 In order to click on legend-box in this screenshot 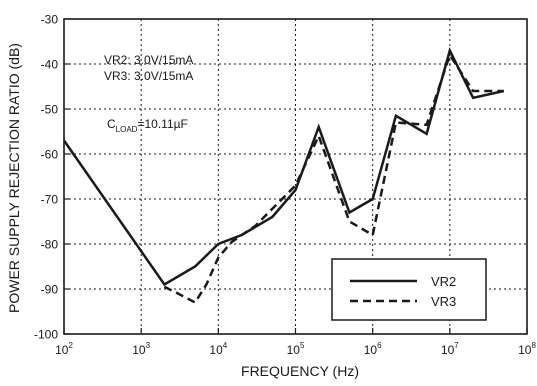, I will do `click(409, 289)`.